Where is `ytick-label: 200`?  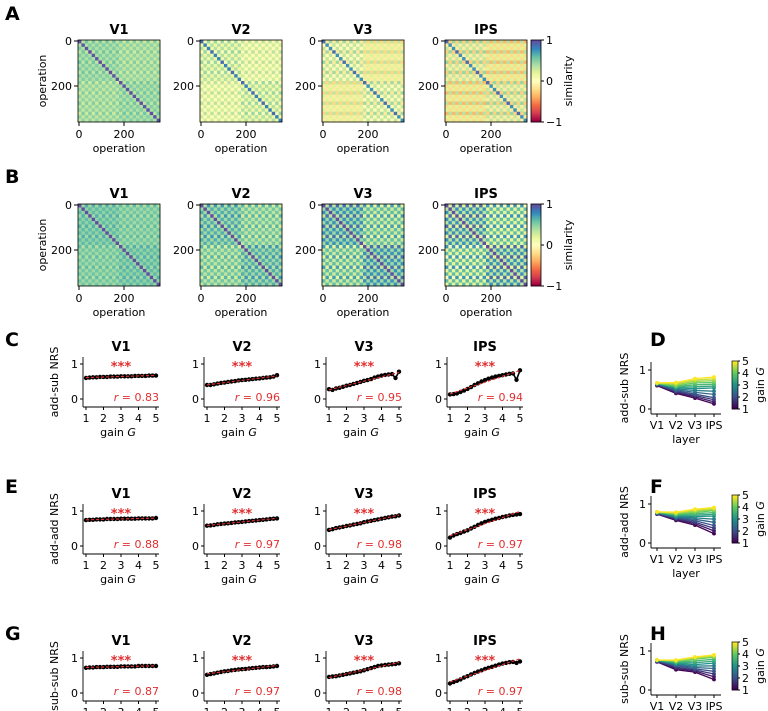 ytick-label: 200 is located at coordinates (183, 86).